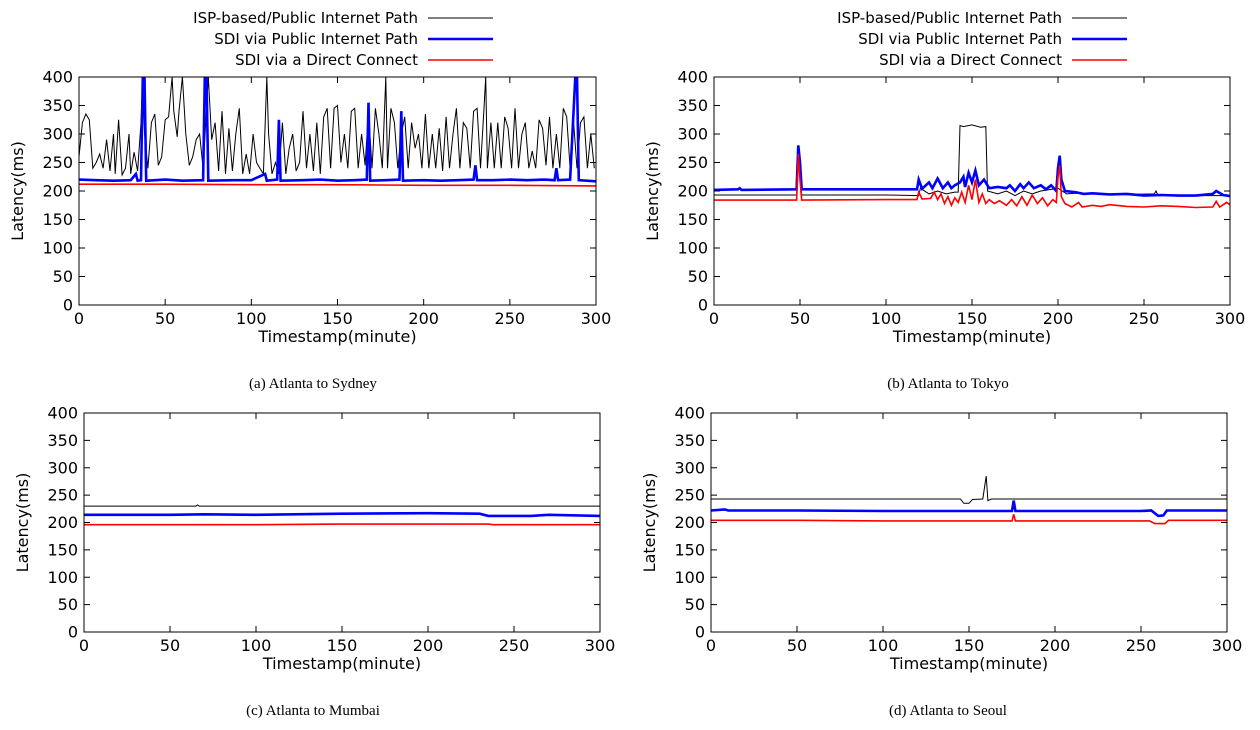 The width and height of the screenshot is (1260, 730). I want to click on panel-caption: (b) Atlanta to Tokyo, so click(948, 384).